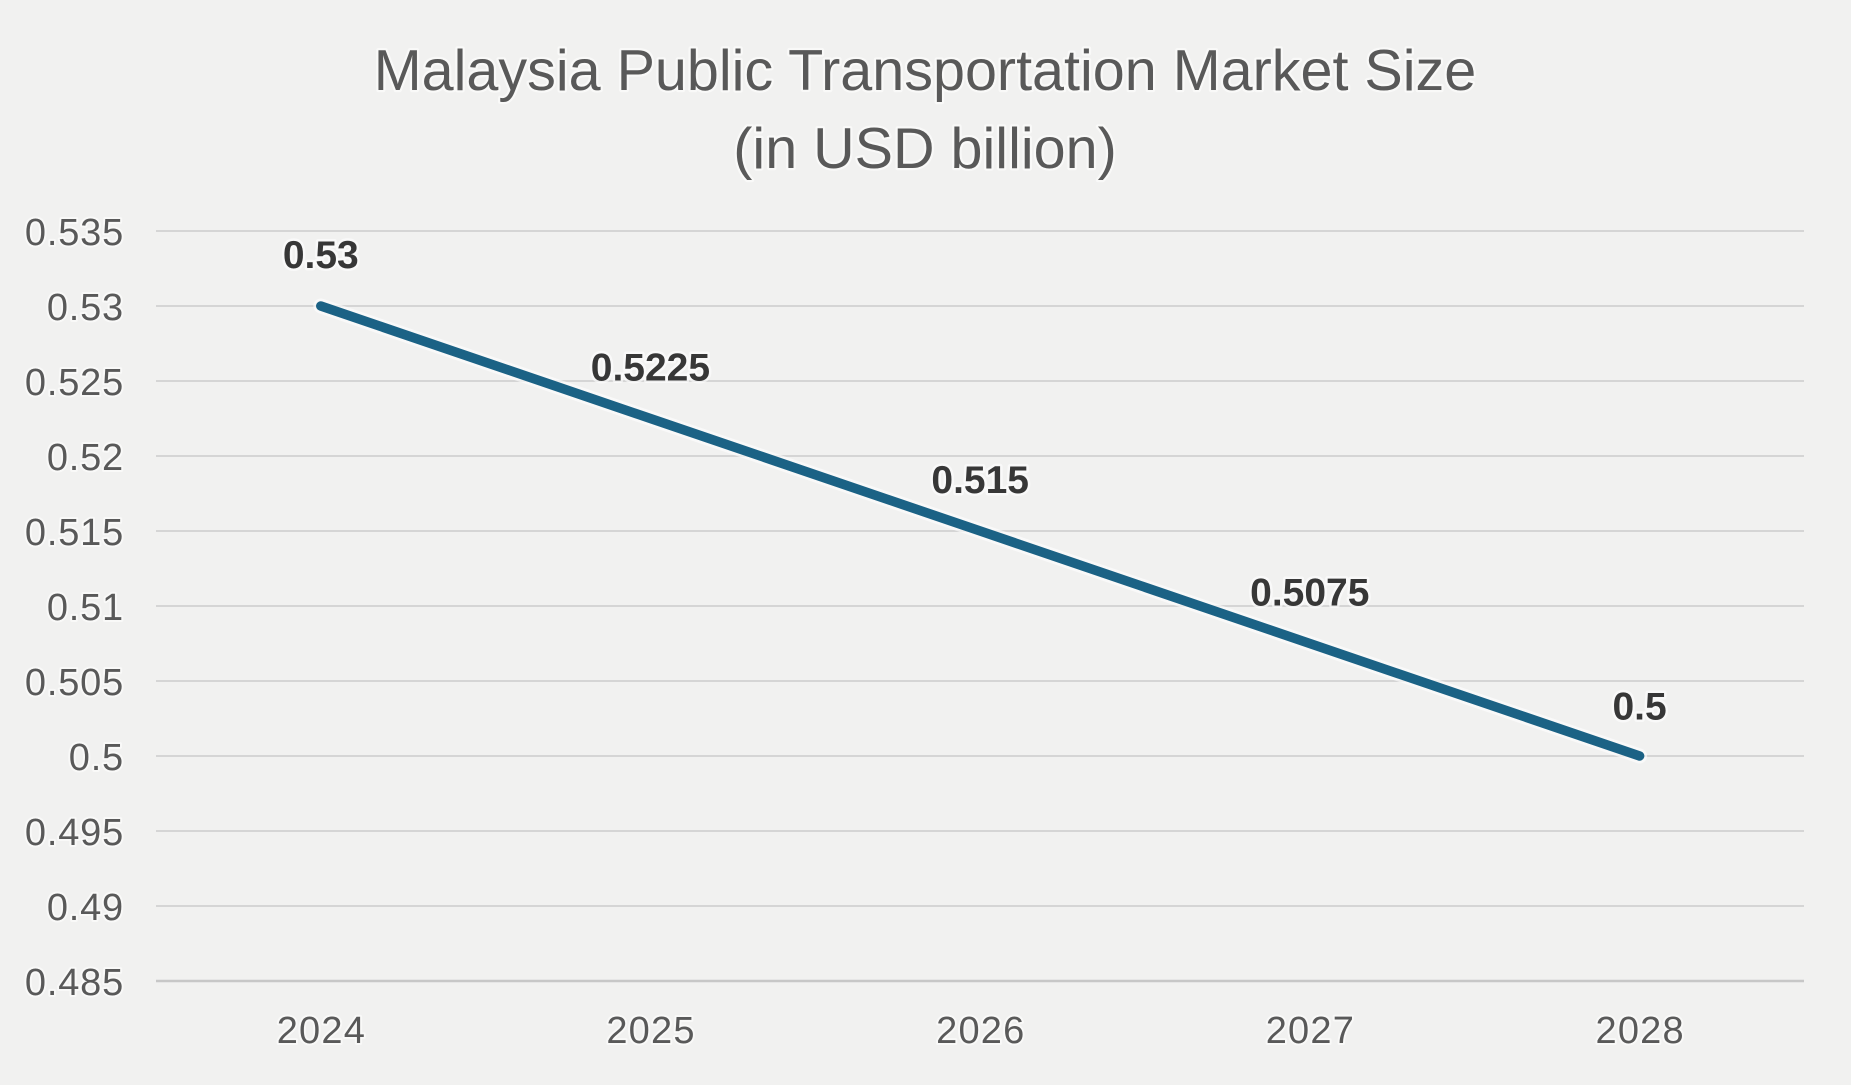 The image size is (1851, 1085). Describe the element at coordinates (1640, 1031) in the screenshot. I see `svg-text: 2028` at that location.